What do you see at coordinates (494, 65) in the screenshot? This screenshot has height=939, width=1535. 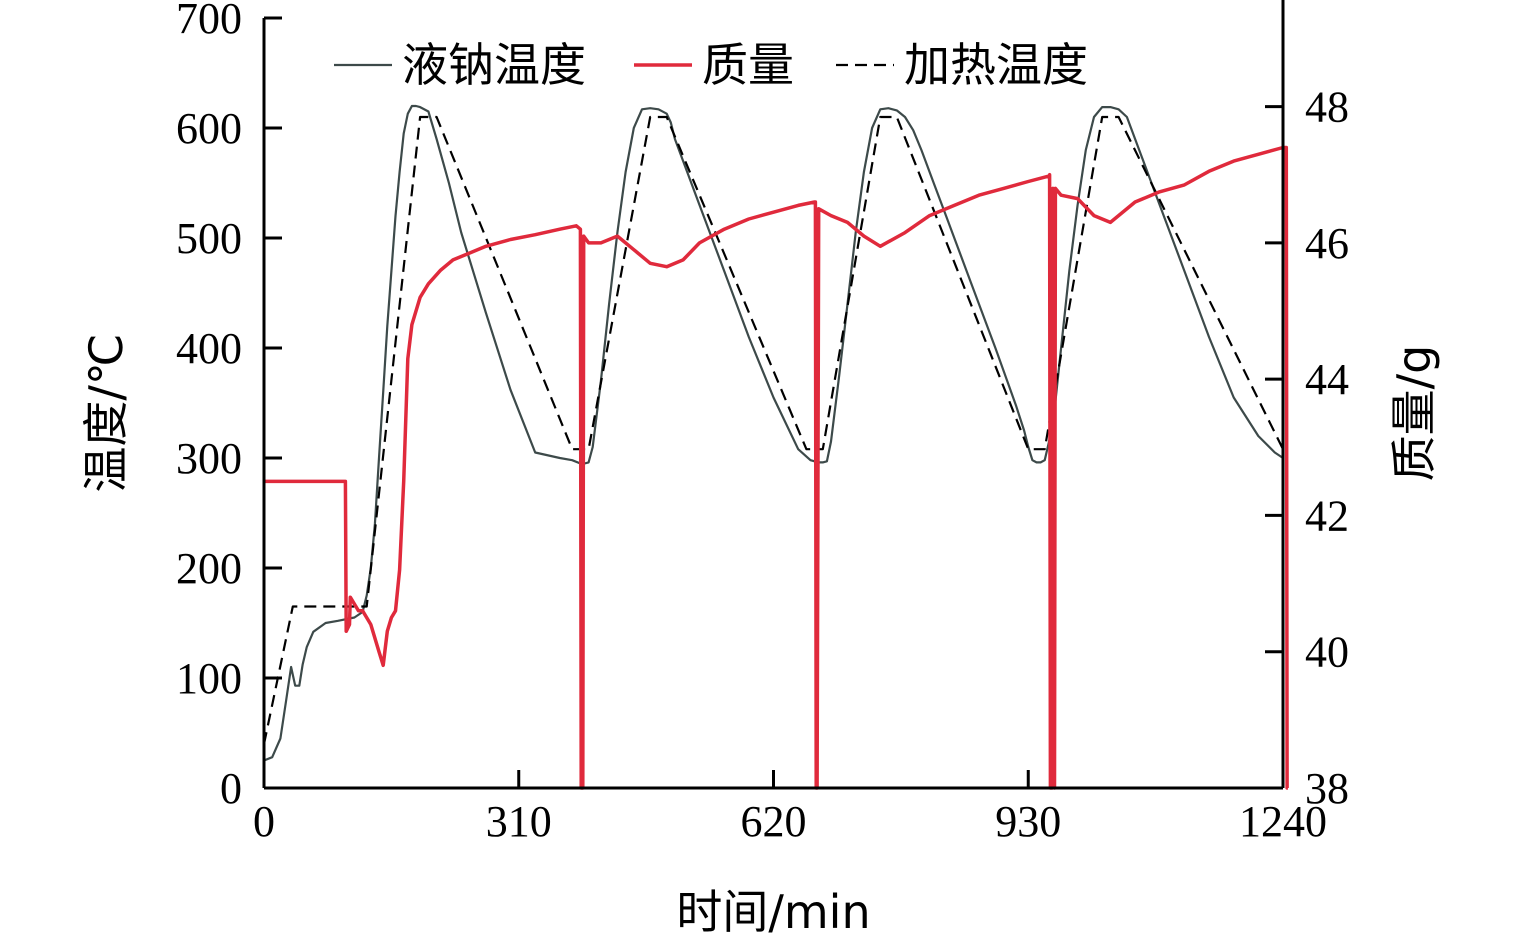 I see `legend-label-1: 液钠温度` at bounding box center [494, 65].